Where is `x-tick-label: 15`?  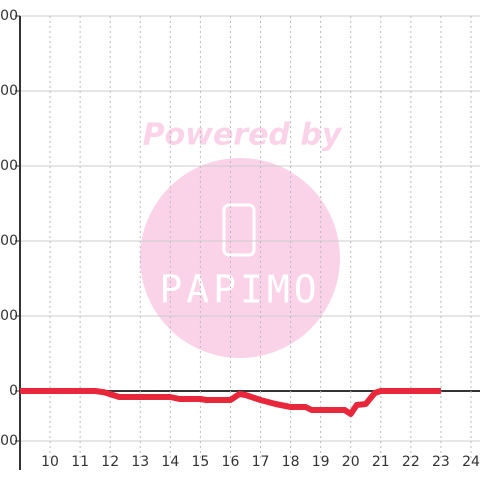 x-tick-label: 15 is located at coordinates (200, 462).